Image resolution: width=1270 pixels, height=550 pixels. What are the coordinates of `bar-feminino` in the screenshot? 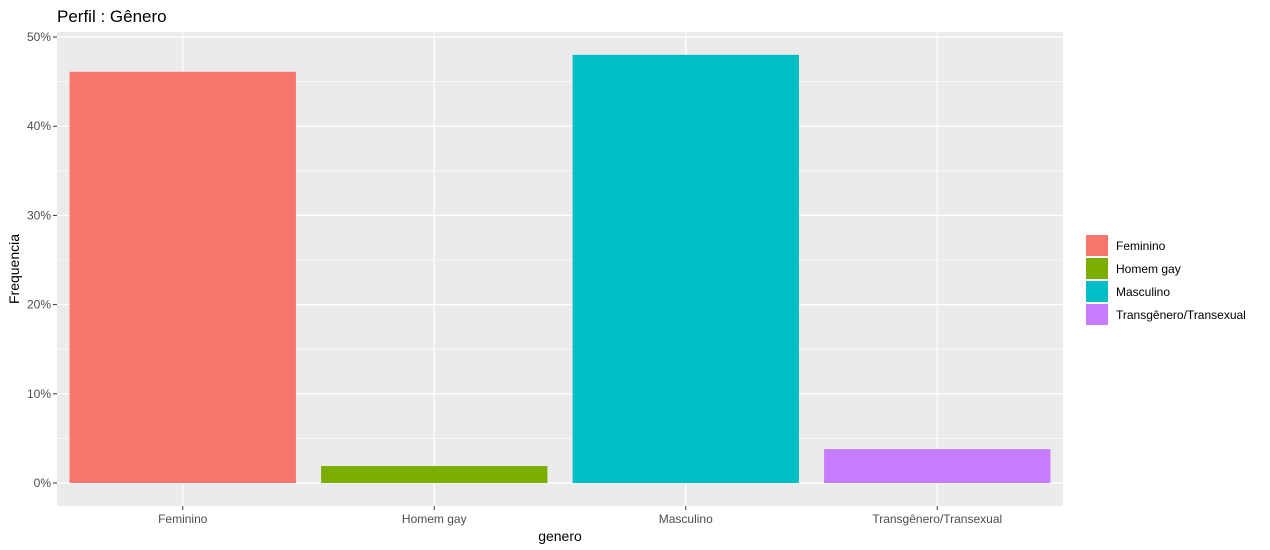 It's located at (182, 277).